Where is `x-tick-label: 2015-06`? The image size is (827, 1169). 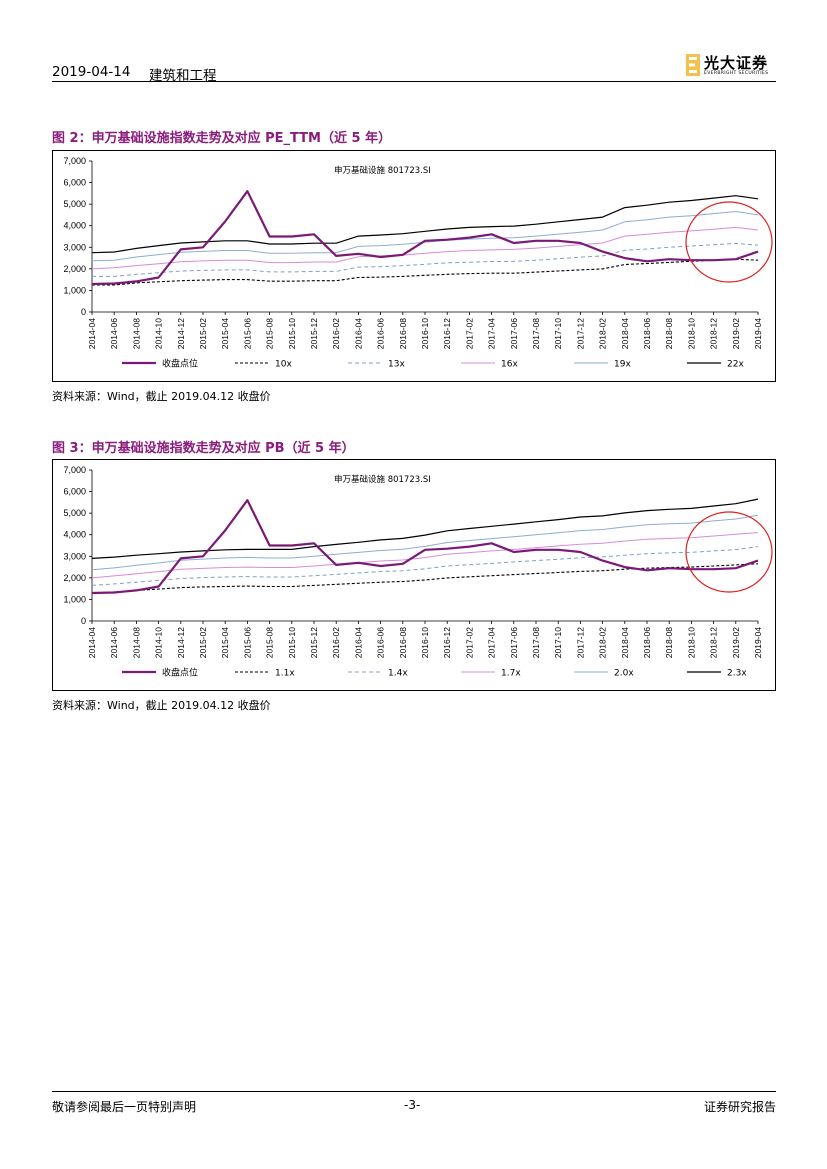
x-tick-label: 2015-06 is located at coordinates (247, 642).